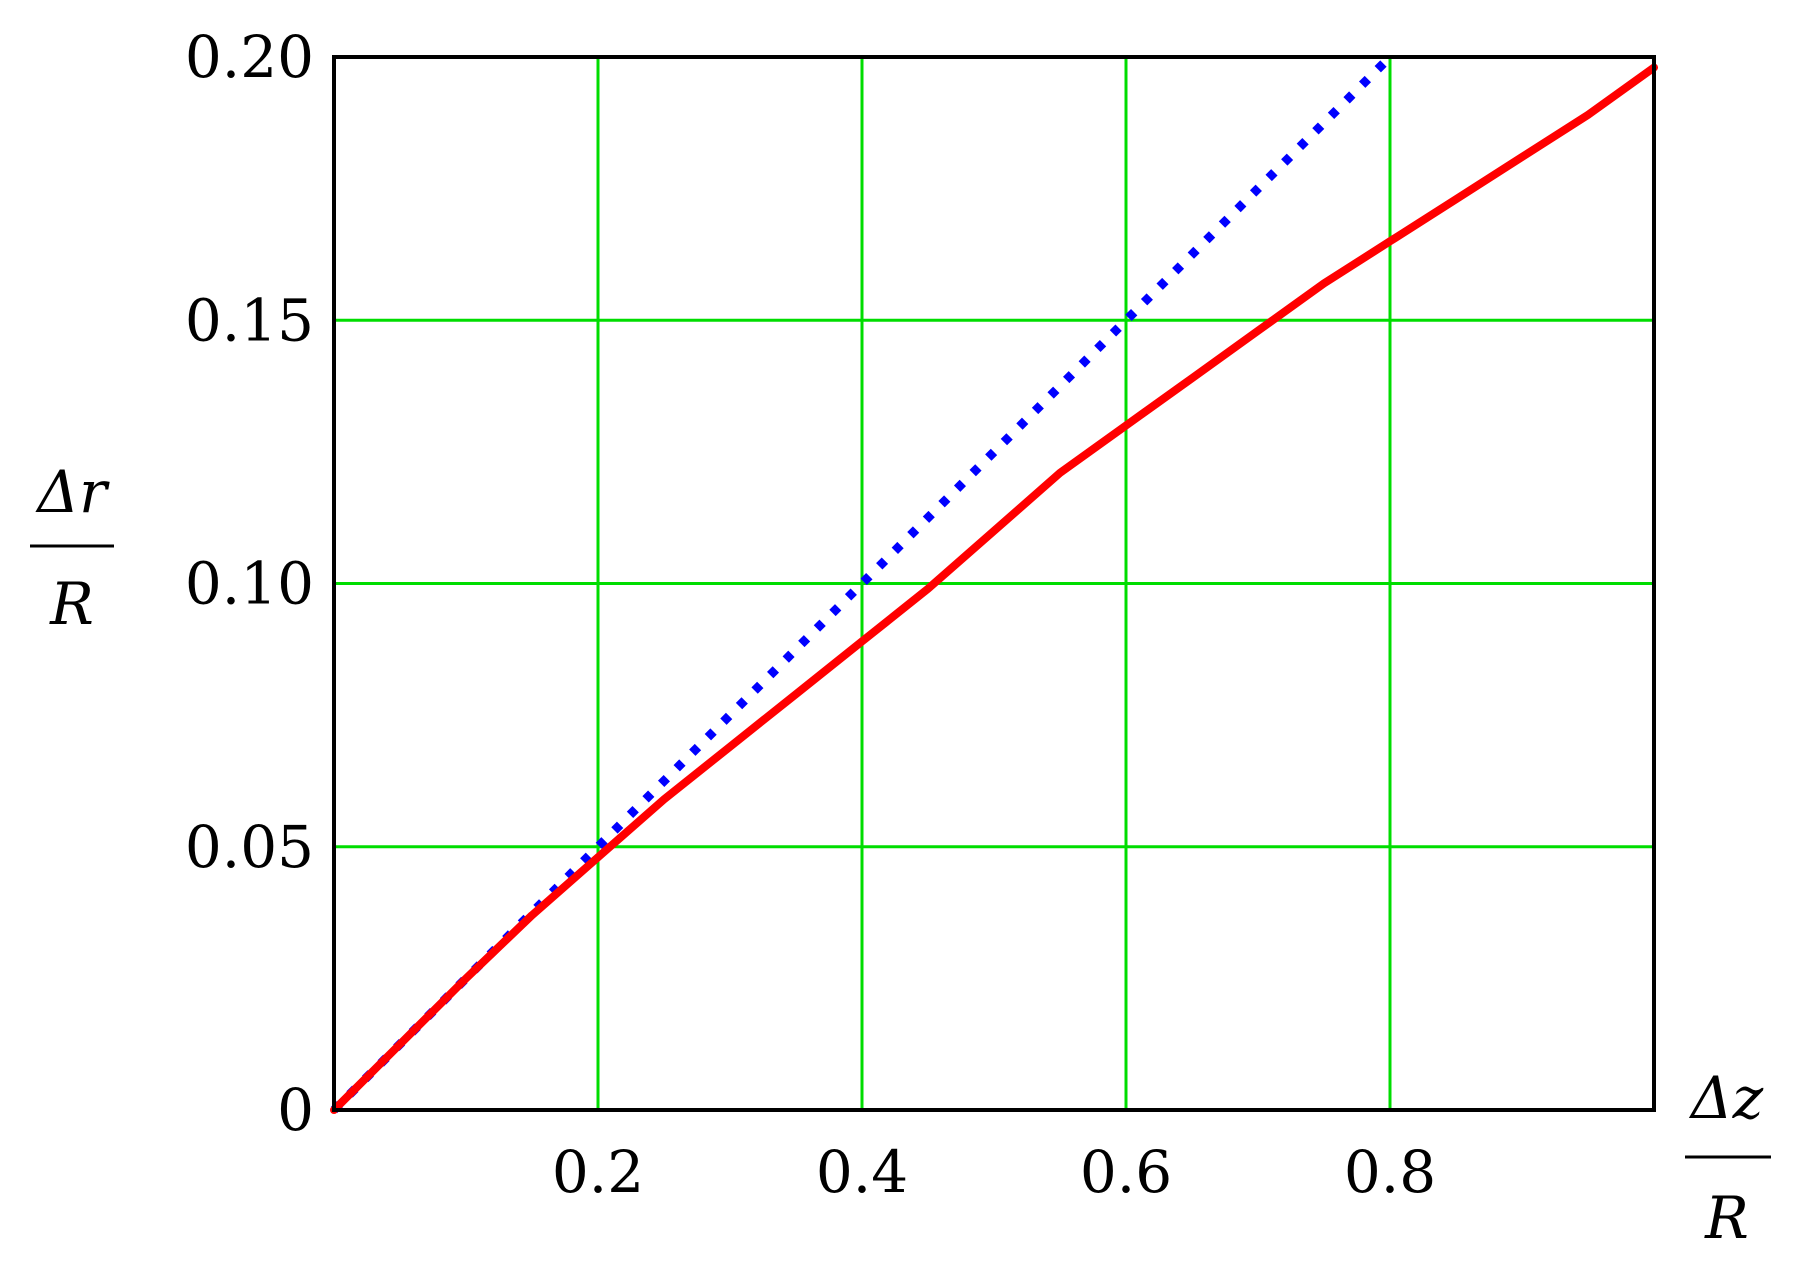  I want to click on x-axis-label: Δz R, so click(1728, 1158).